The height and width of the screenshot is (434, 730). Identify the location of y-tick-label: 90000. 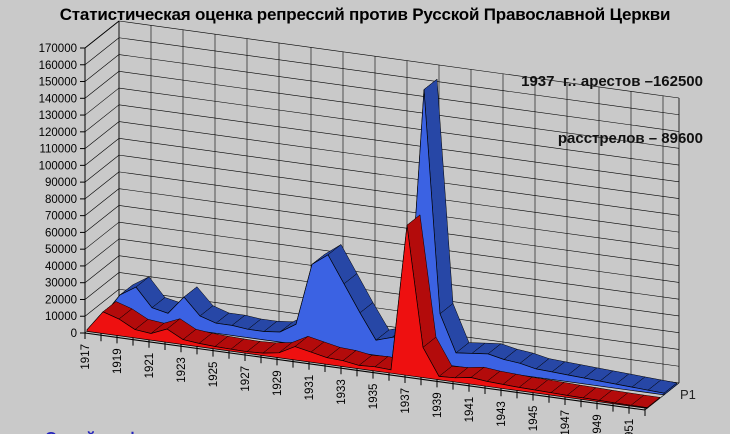
(61, 183).